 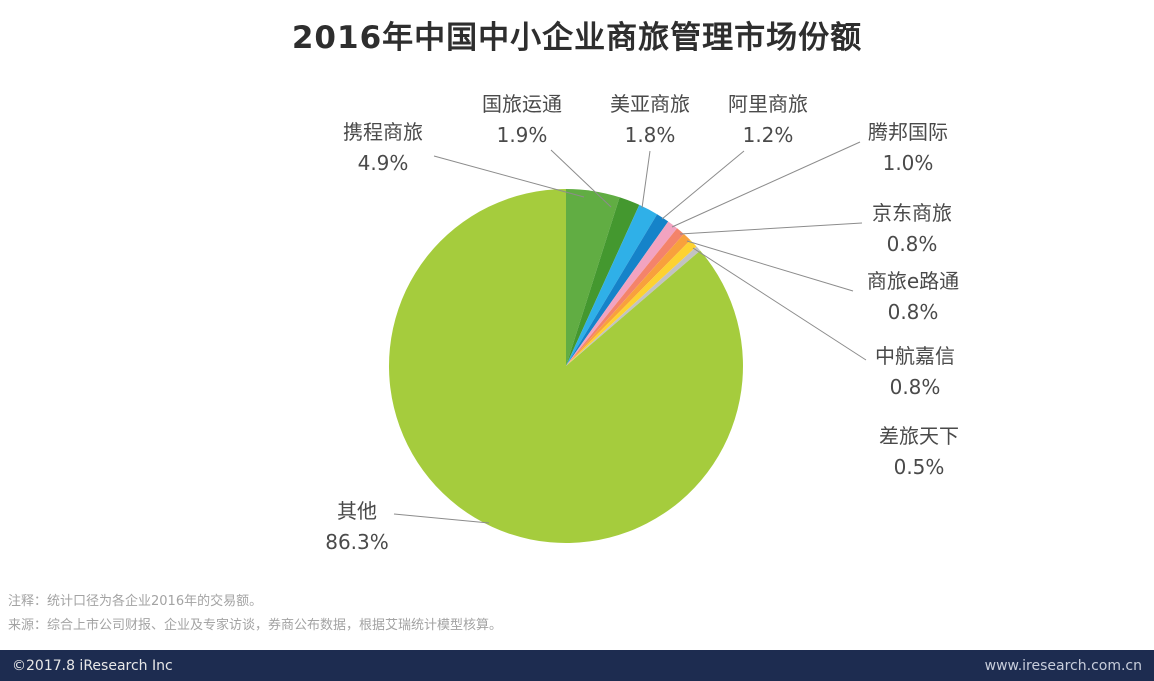 I want to click on leader-line-ctrip, so click(x=509, y=176).